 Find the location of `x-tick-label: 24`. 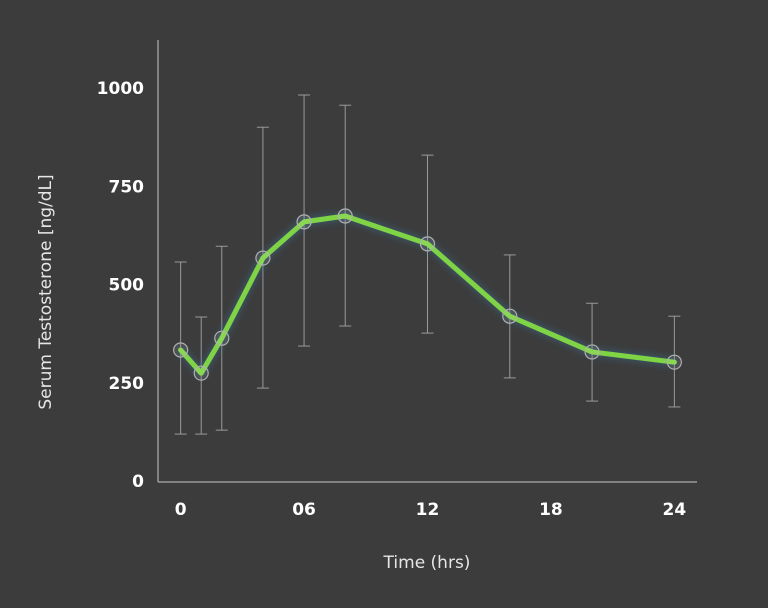

x-tick-label: 24 is located at coordinates (675, 510).